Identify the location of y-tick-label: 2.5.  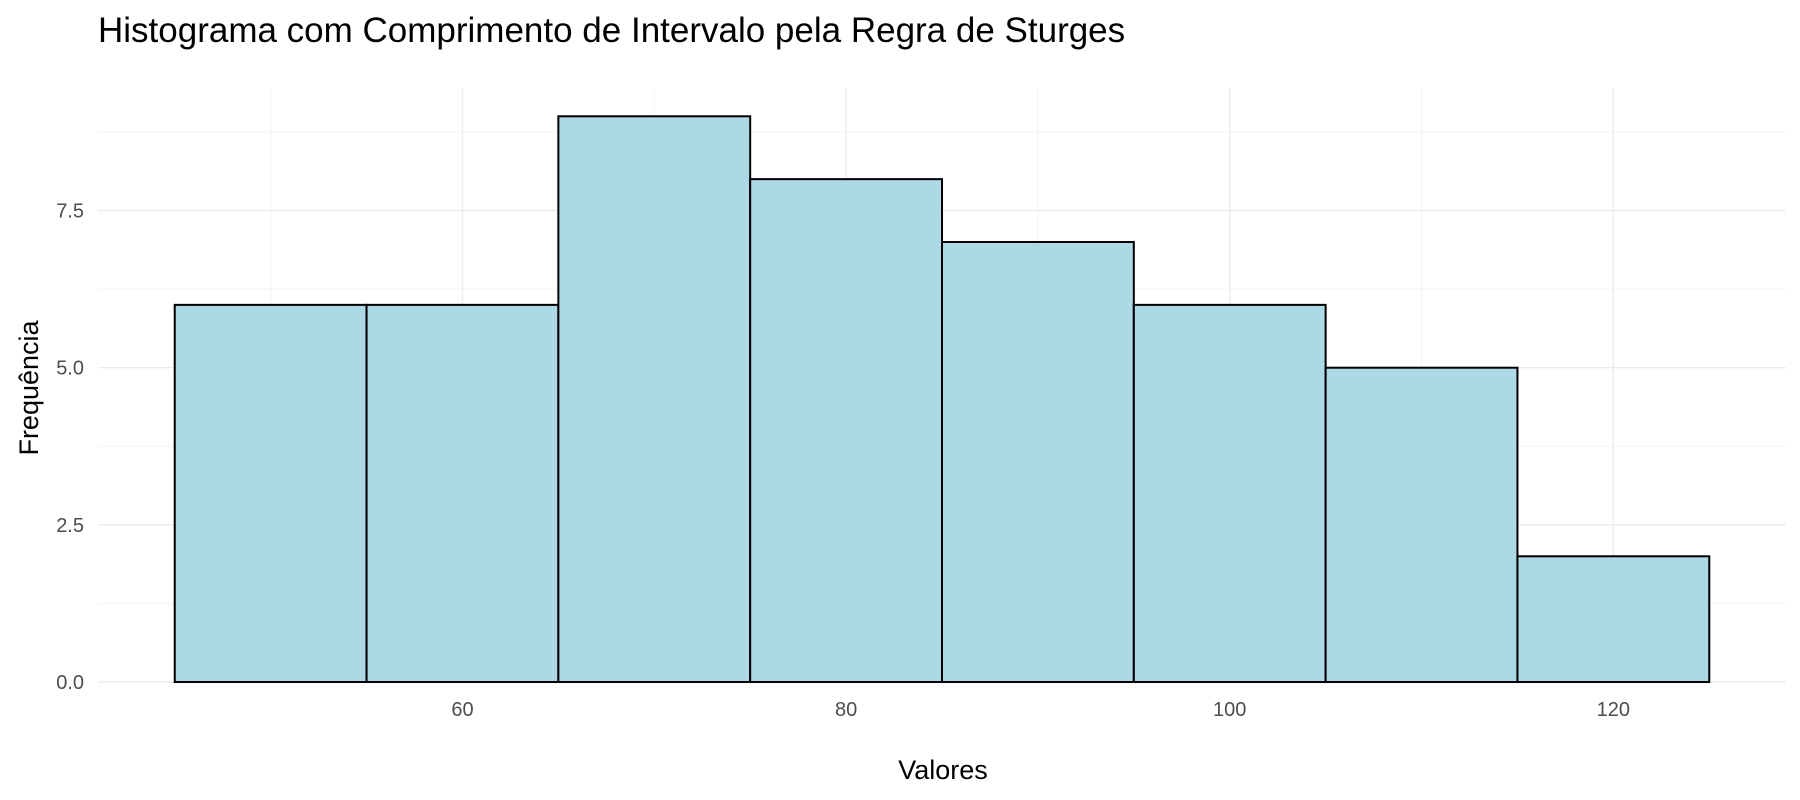
(70, 526).